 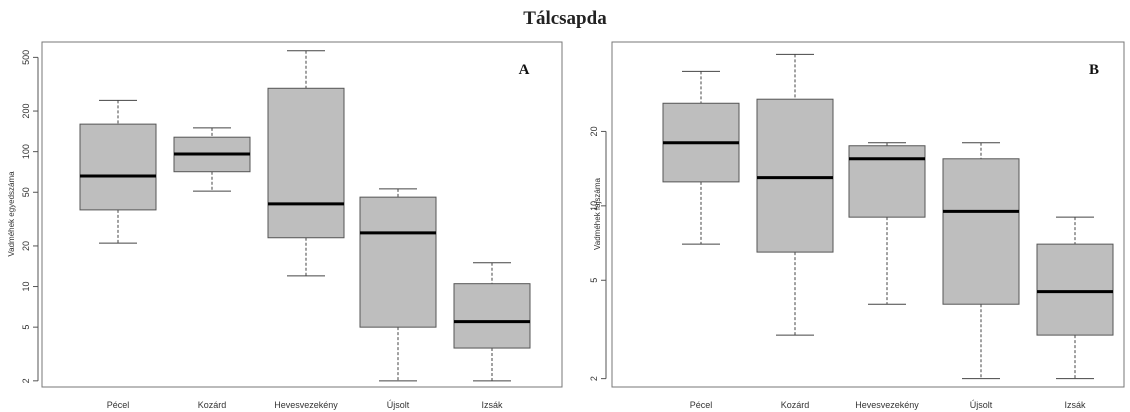 I want to click on y-axis-label: Vadméhek egyedszáma, so click(x=11, y=214).